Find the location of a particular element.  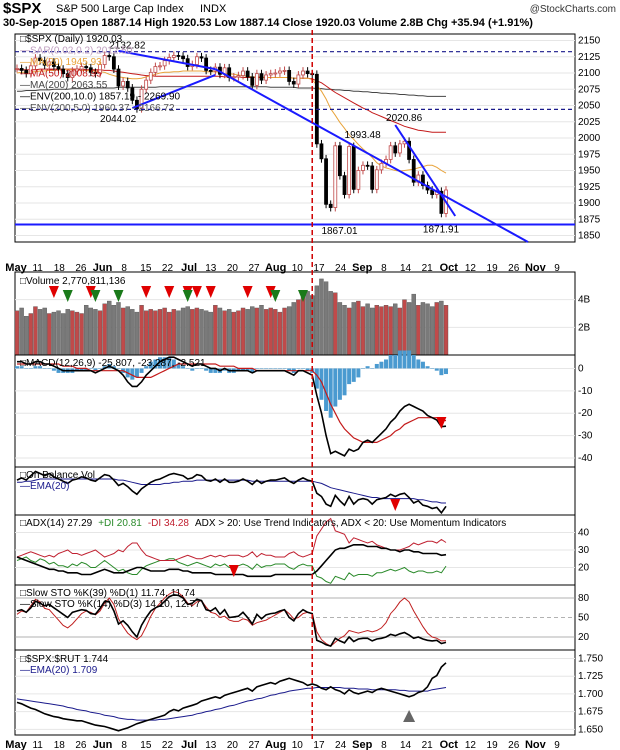

x-axis-label: Sep is located at coordinates (362, 268).